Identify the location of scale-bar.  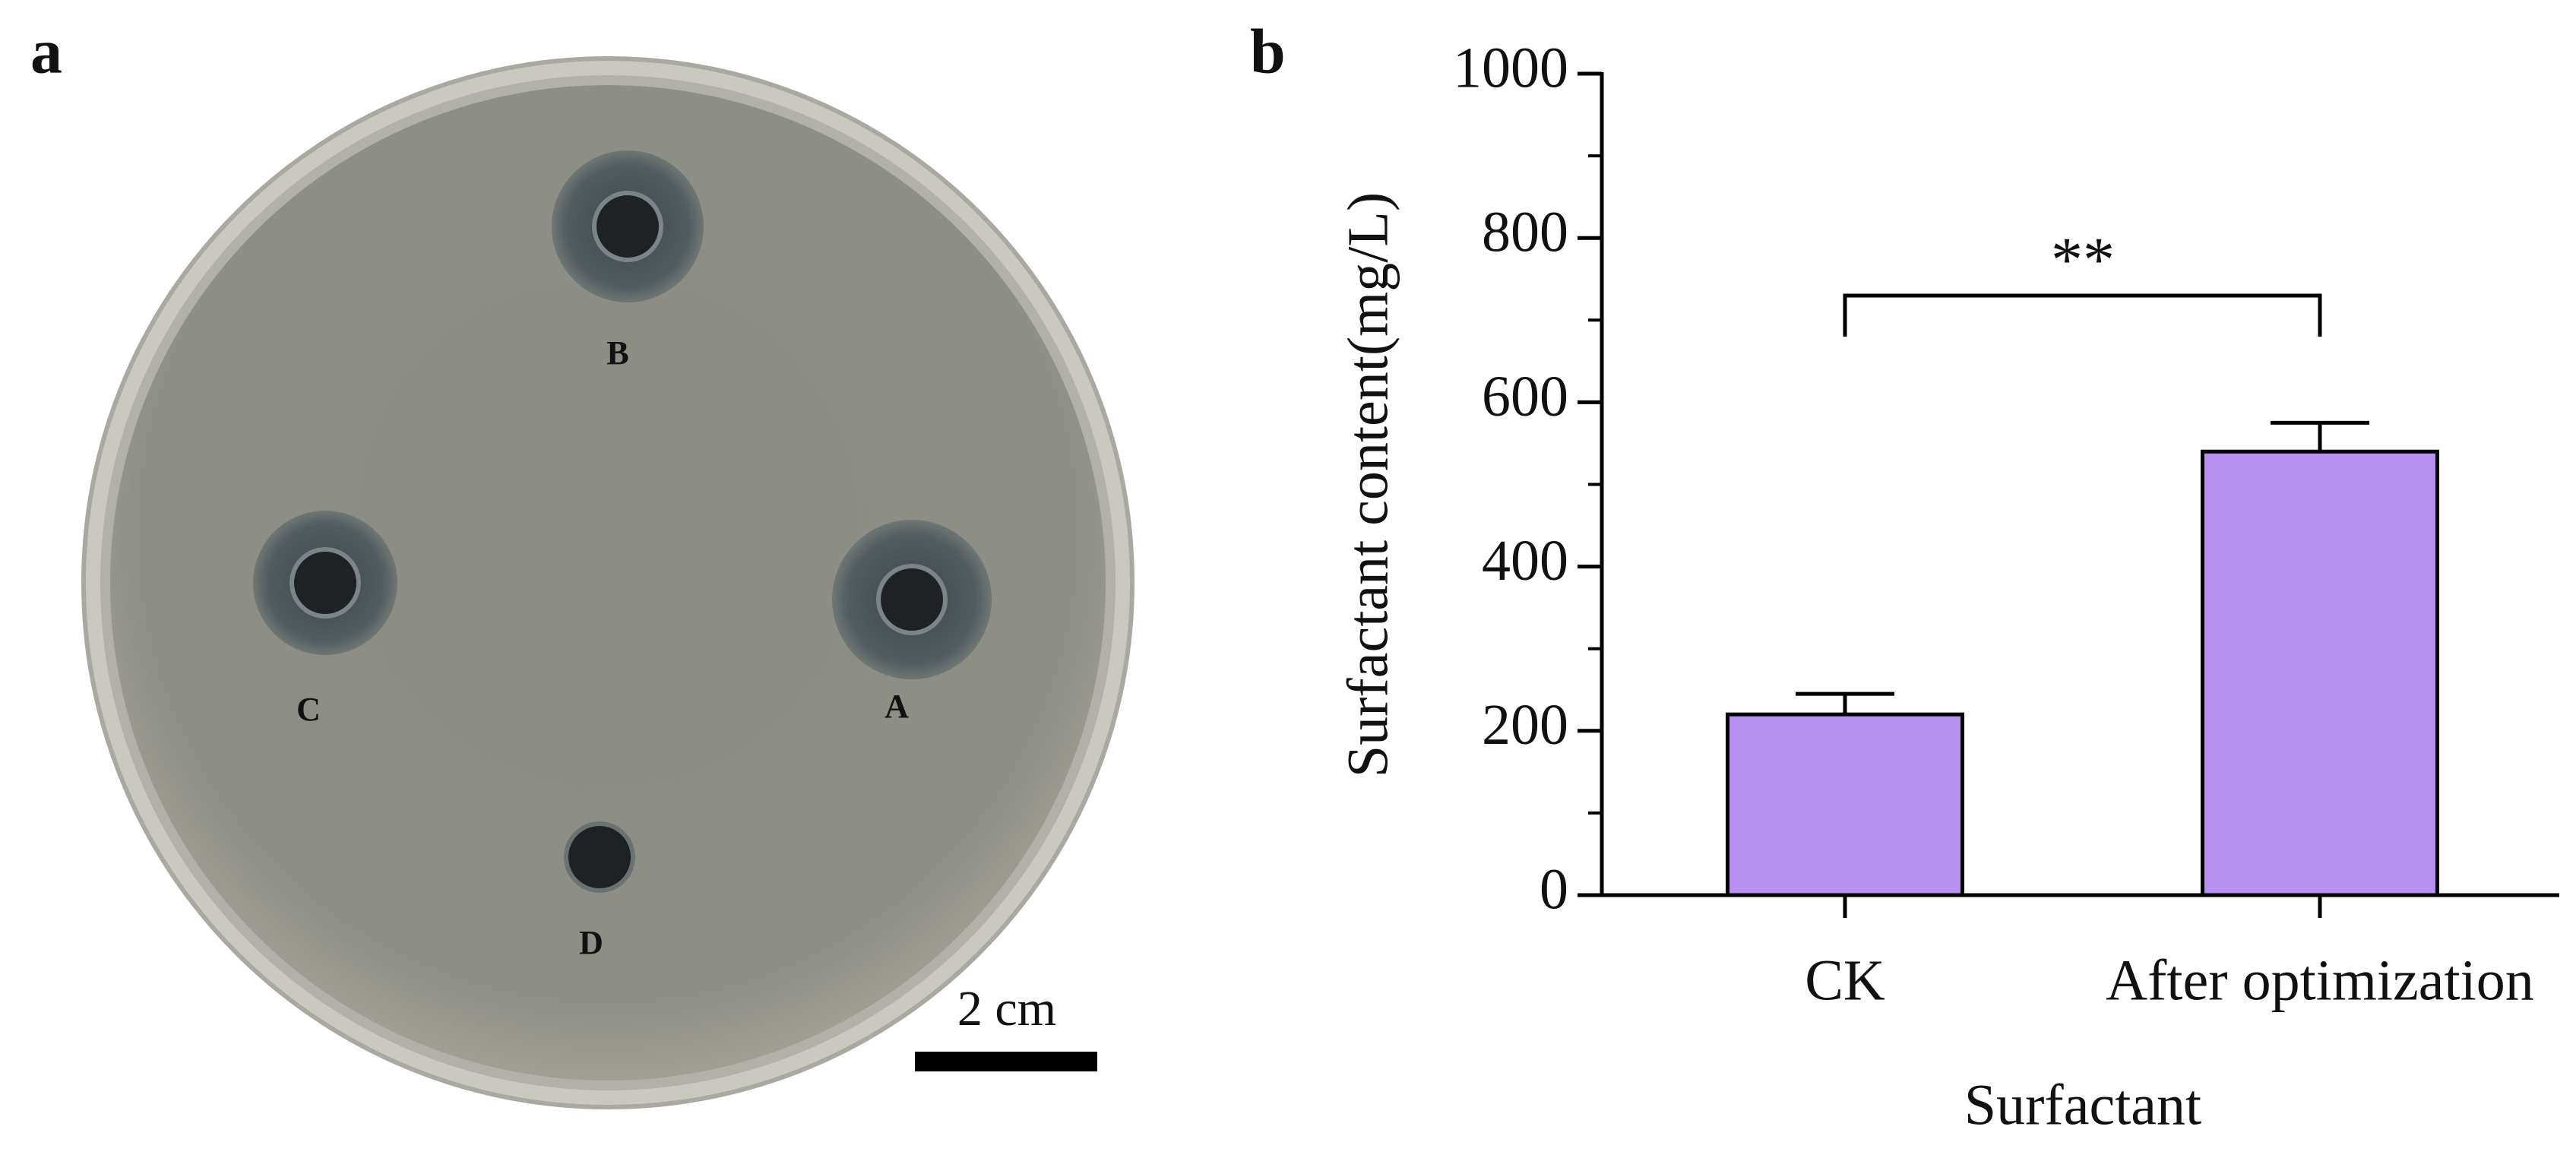
(1006, 1061).